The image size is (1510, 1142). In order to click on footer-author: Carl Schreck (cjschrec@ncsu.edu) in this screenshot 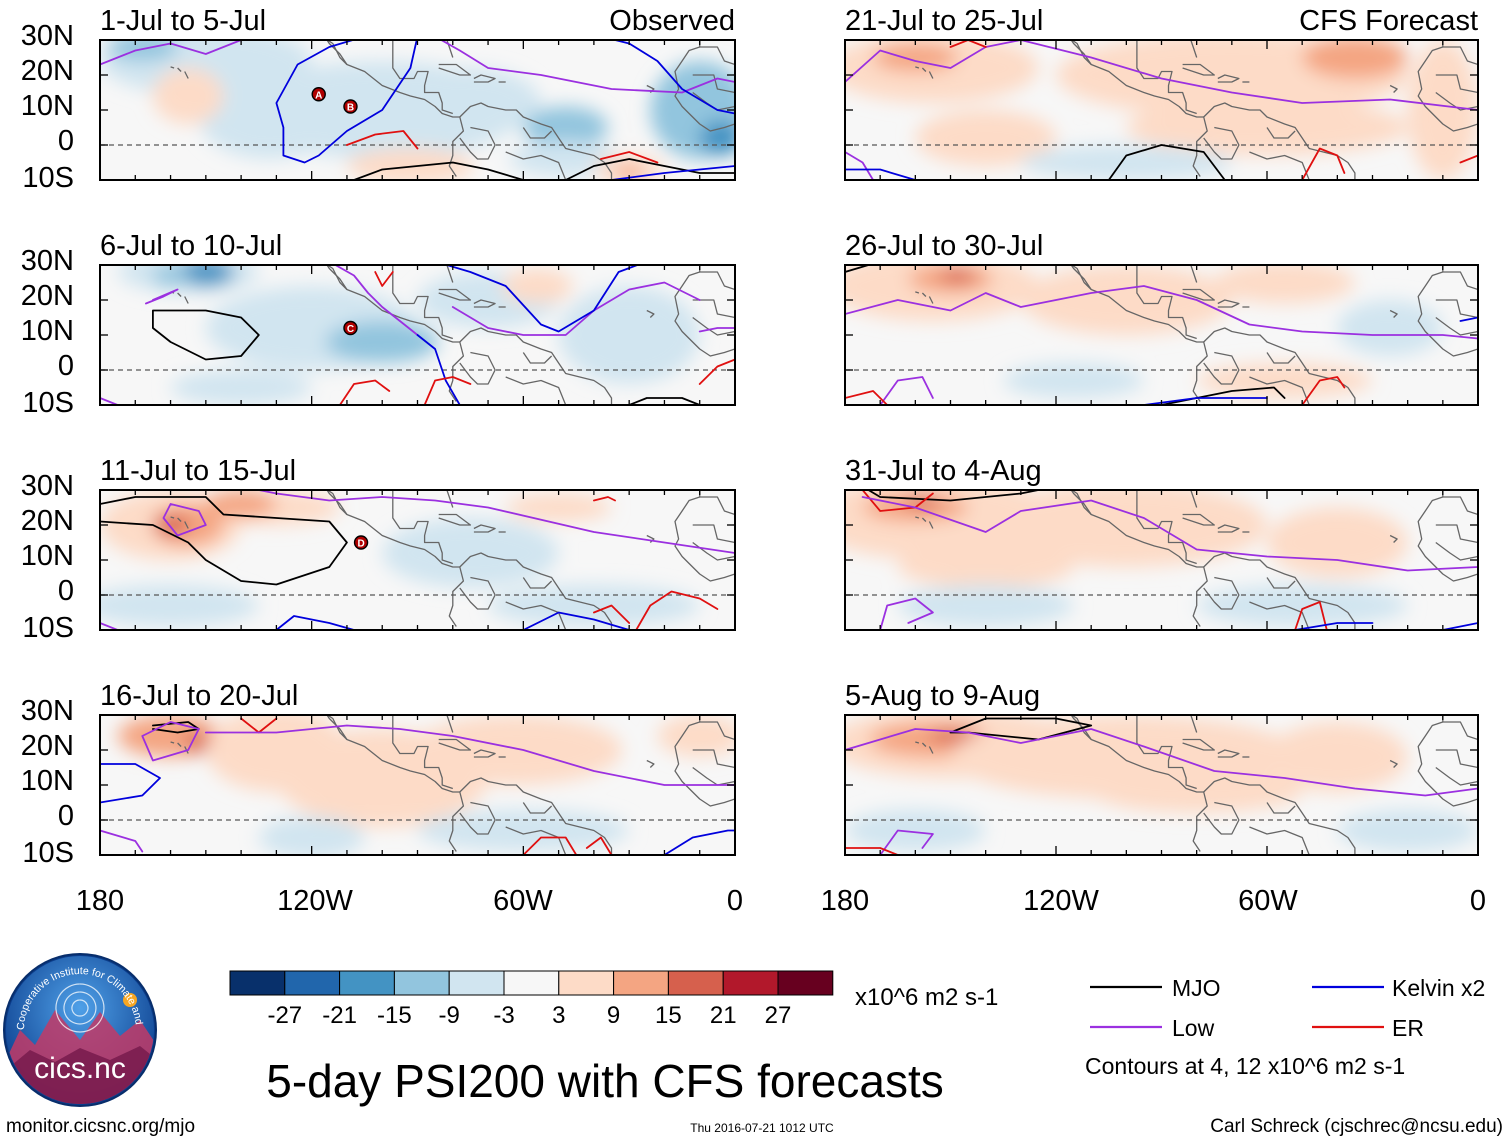, I will do `click(1356, 1126)`.